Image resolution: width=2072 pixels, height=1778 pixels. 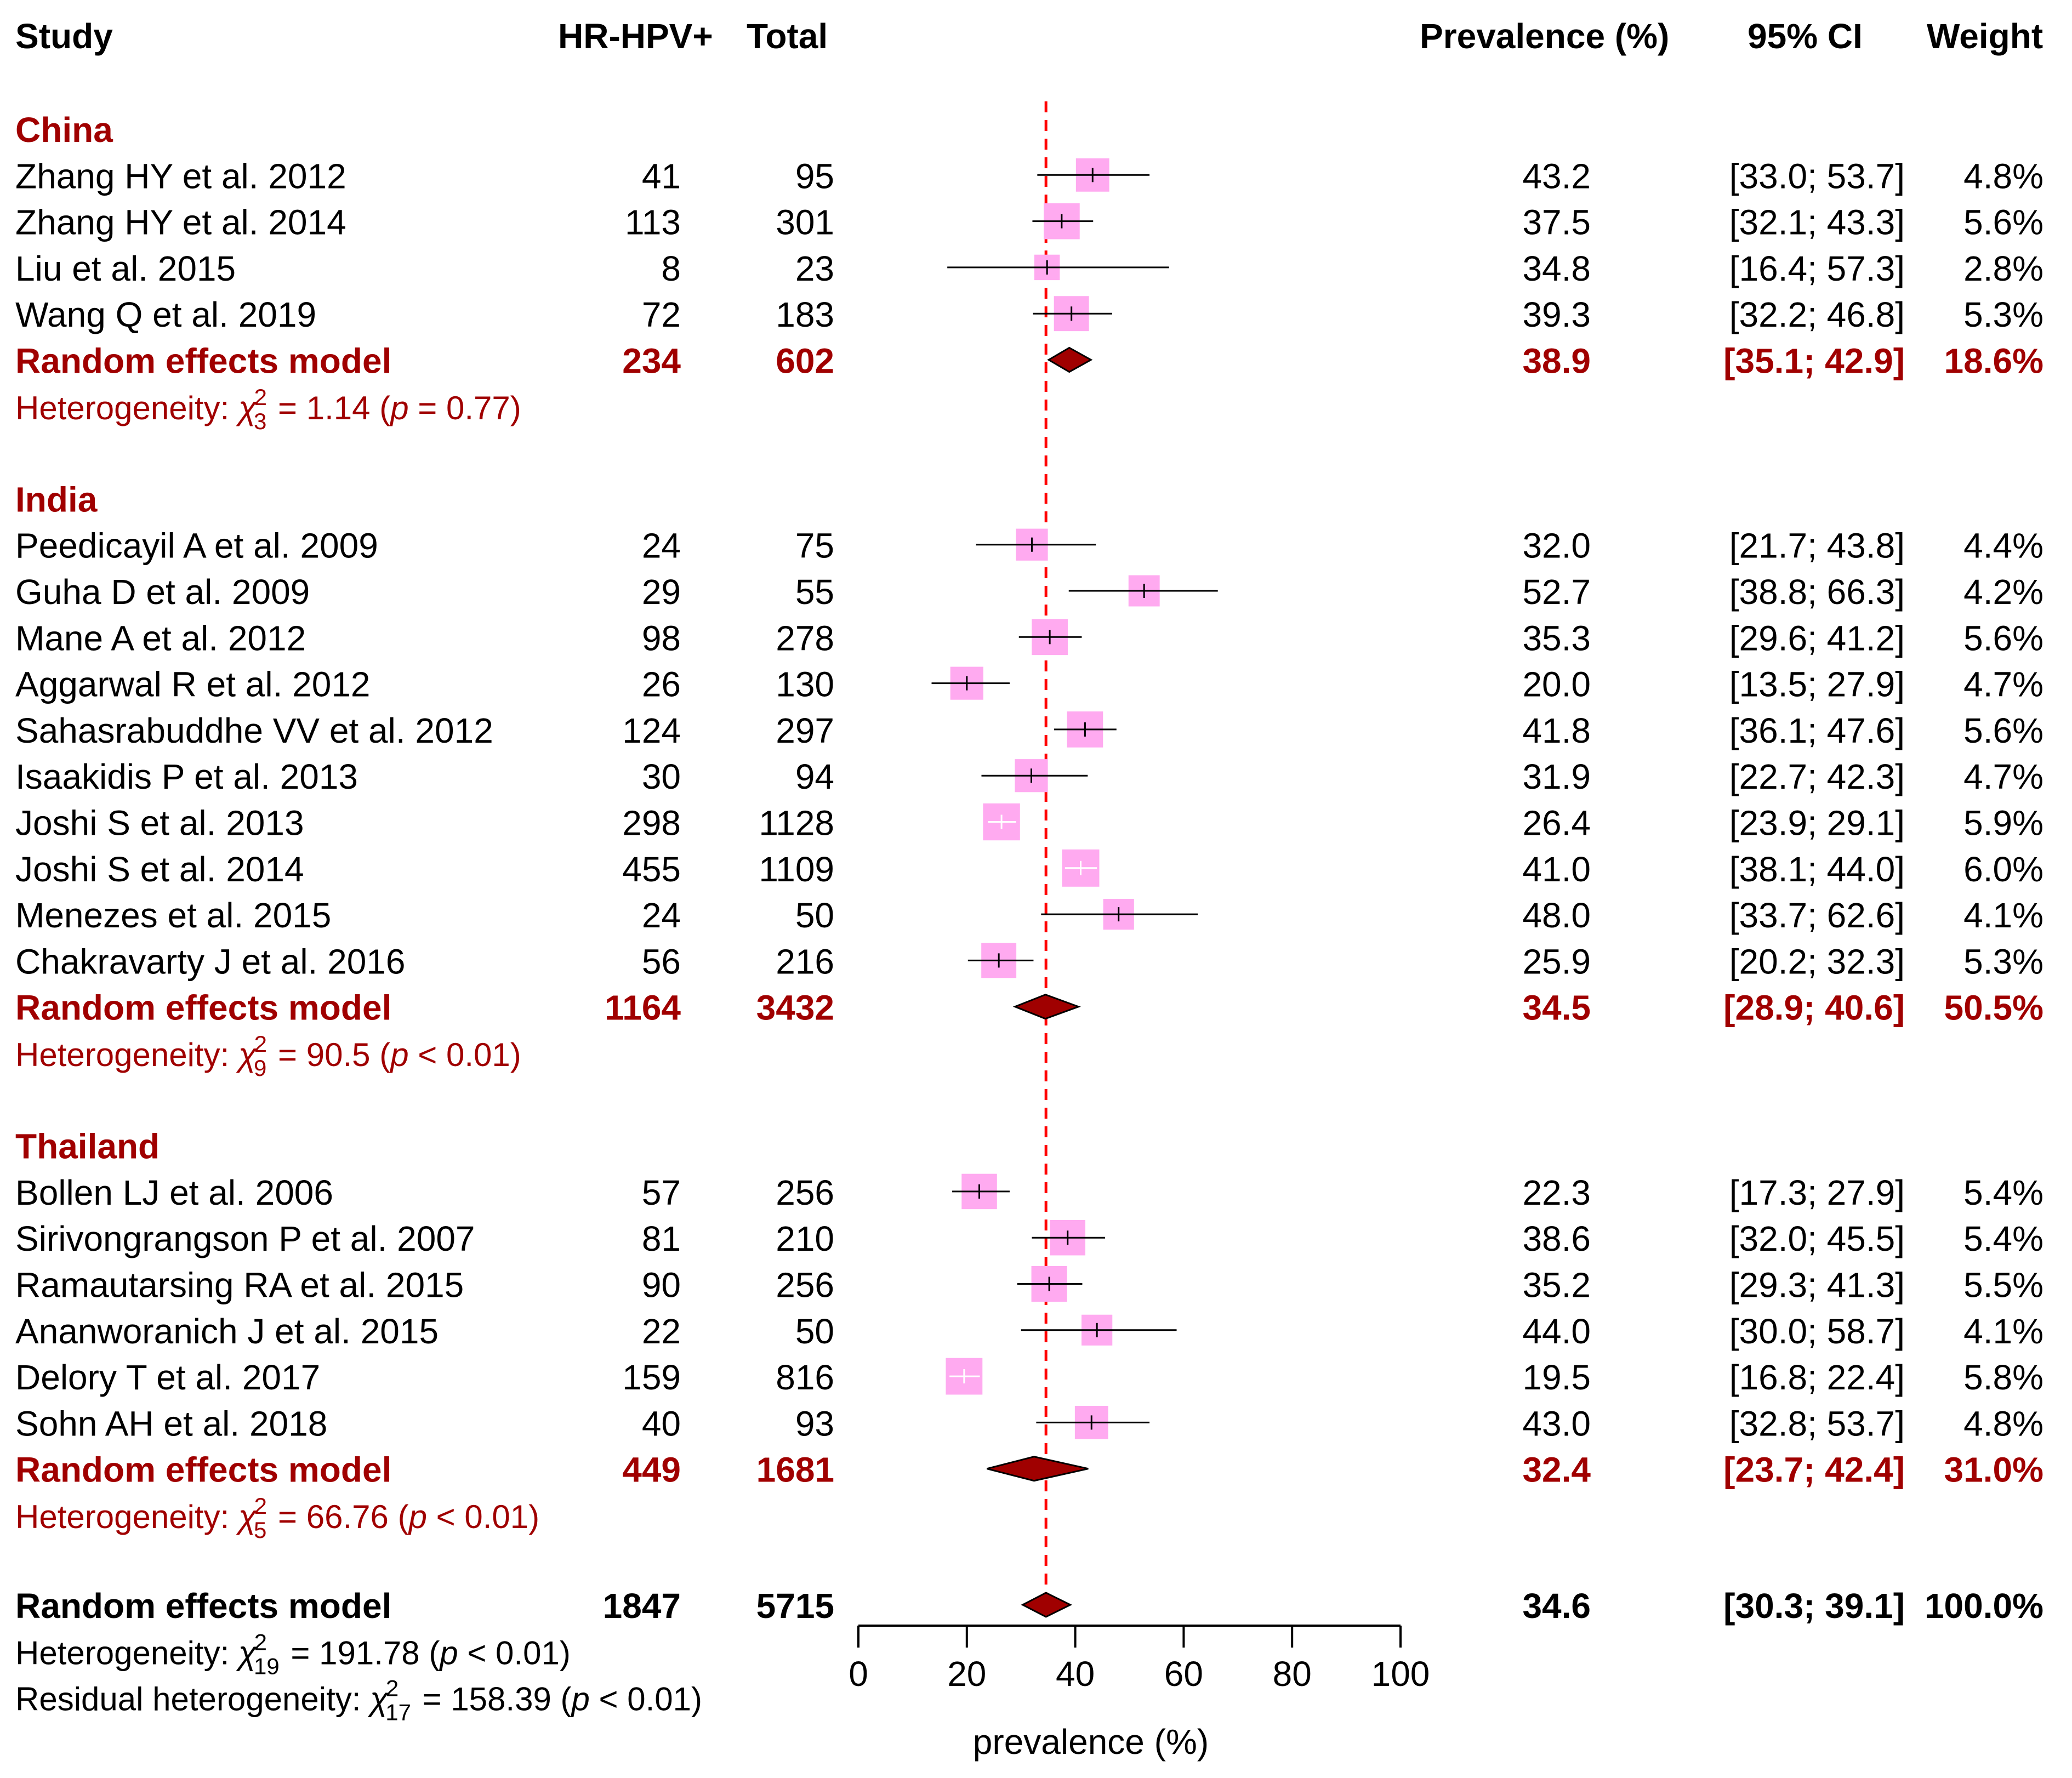 What do you see at coordinates (1993, 361) in the screenshot?
I see `subgroup-summary-weight: 18.6%` at bounding box center [1993, 361].